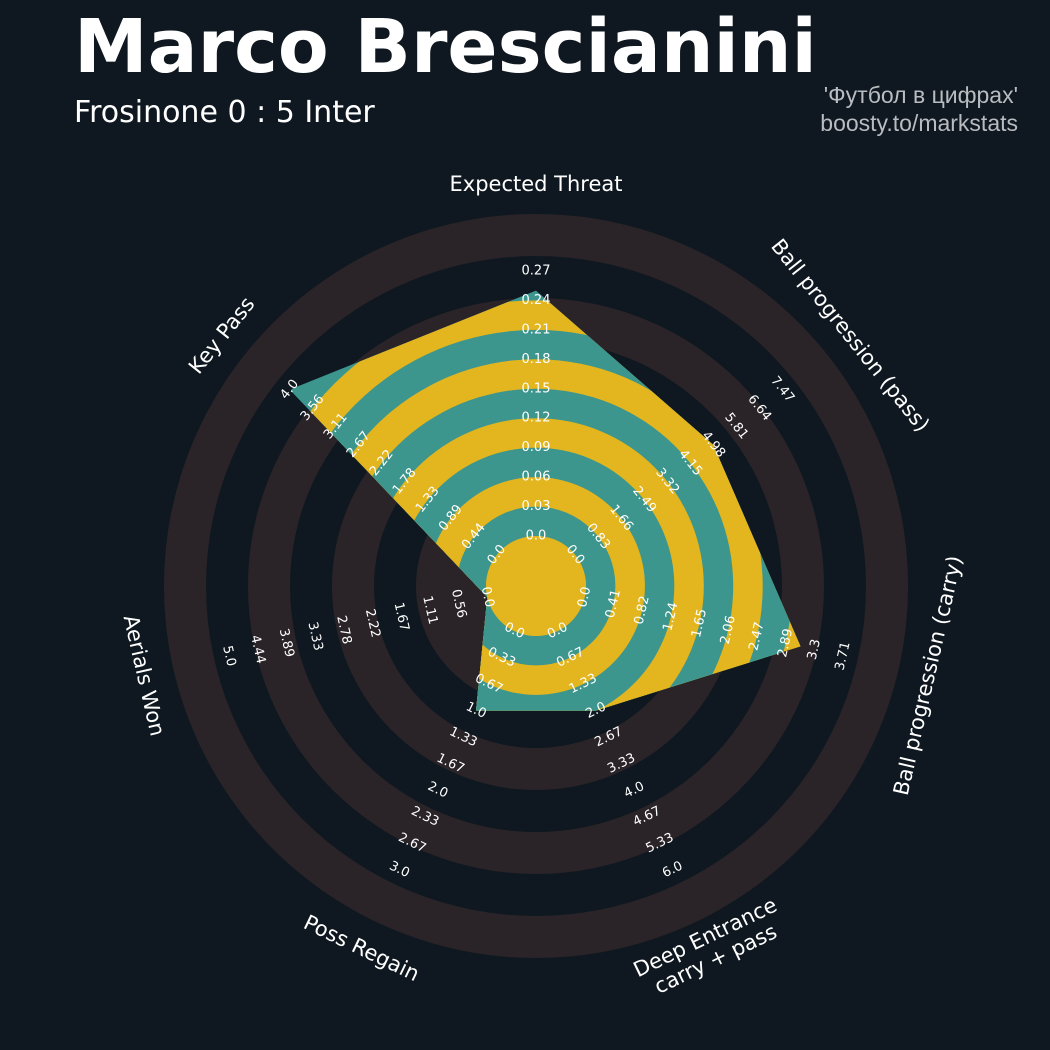 This screenshot has width=1050, height=1050. Describe the element at coordinates (257, 650) in the screenshot. I see `radar-tick-label: 4.44` at that location.